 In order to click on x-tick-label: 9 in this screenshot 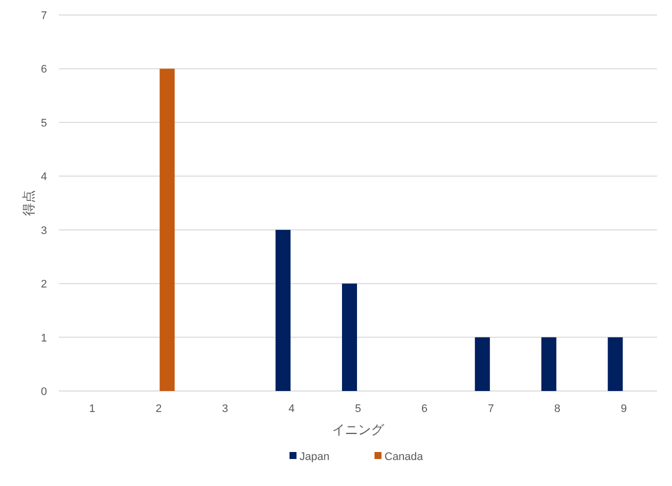, I will do `click(623, 409)`.